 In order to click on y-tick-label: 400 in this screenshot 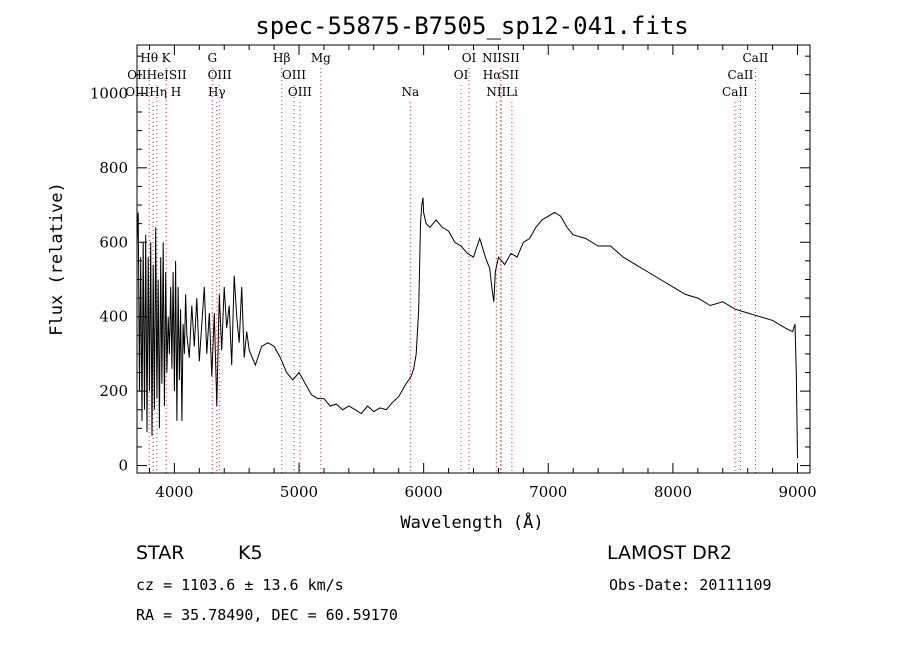, I will do `click(113, 317)`.